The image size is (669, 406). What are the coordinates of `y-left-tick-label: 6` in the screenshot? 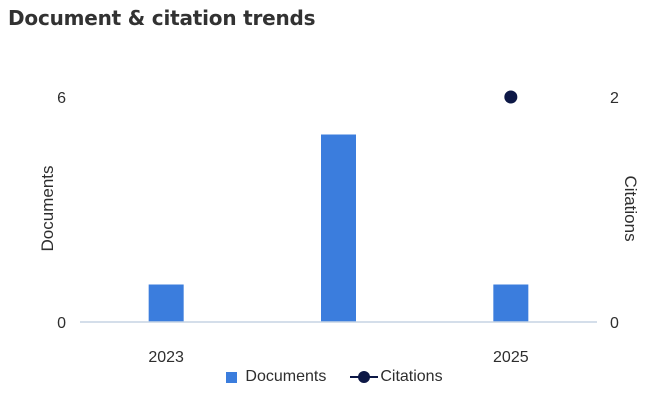 It's located at (61, 98).